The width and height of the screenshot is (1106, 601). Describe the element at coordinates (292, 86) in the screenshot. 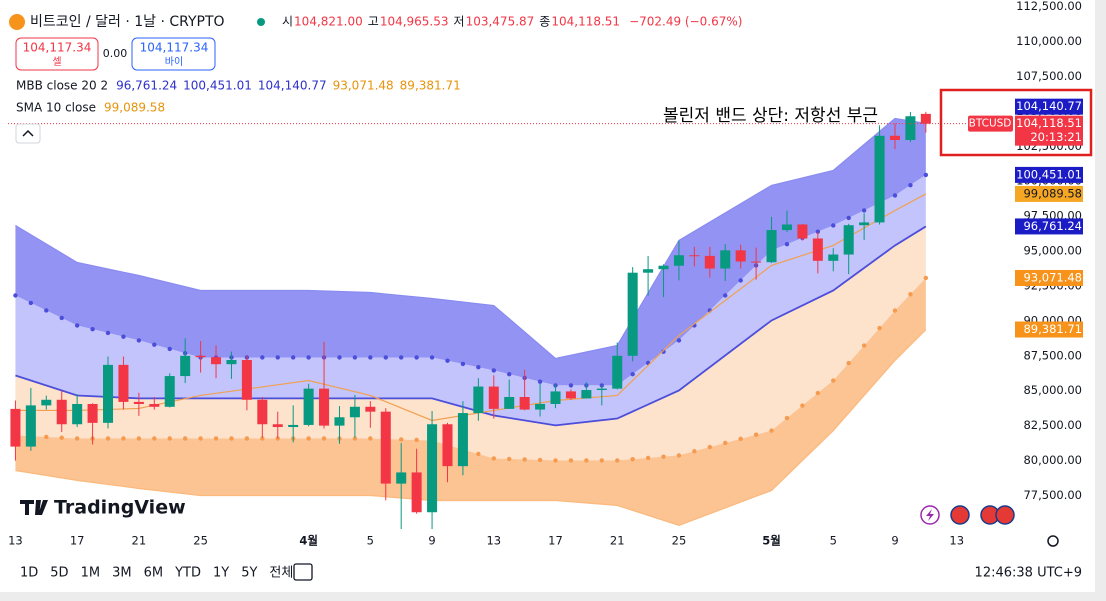

I see `legend-value: 104,140.77` at that location.